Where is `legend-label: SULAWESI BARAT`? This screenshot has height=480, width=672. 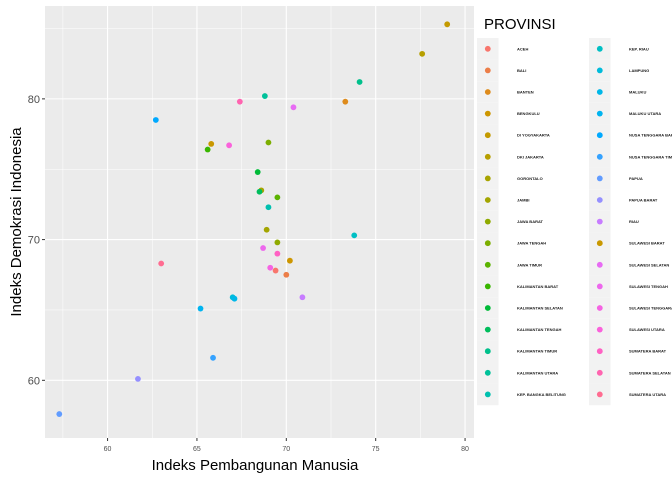 legend-label: SULAWESI BARAT is located at coordinates (647, 243).